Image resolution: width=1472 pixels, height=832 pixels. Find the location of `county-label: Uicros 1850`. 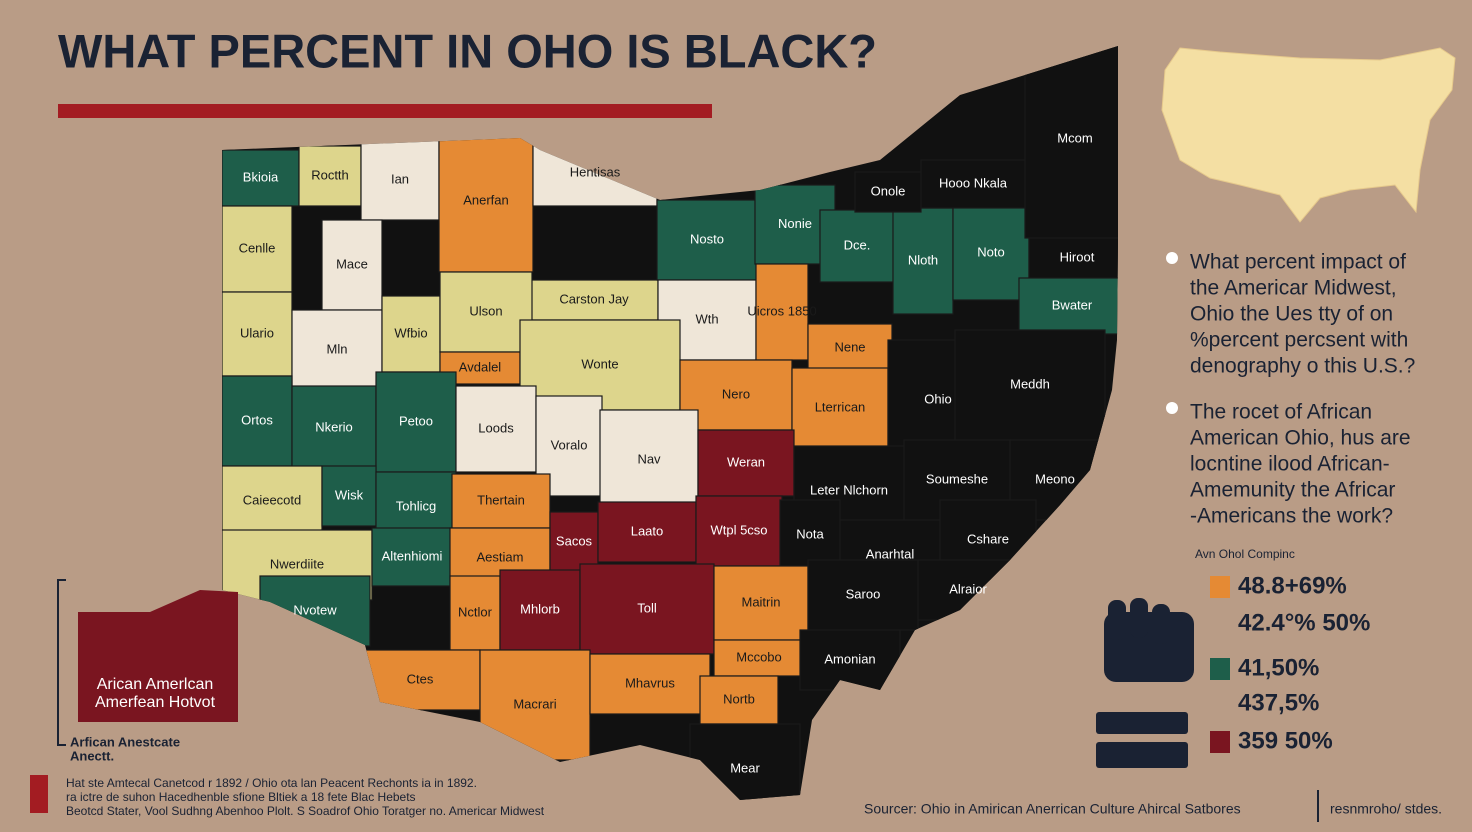

county-label: Uicros 1850 is located at coordinates (781, 310).